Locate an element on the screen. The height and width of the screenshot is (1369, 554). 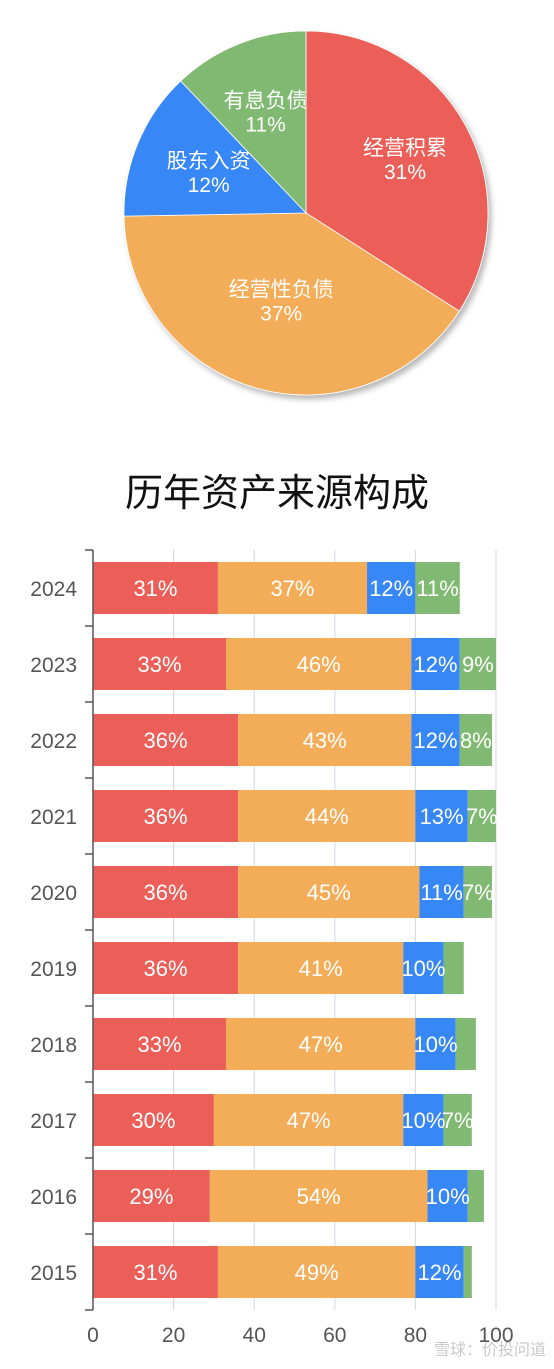
bar-value-label: 33% is located at coordinates (159, 664).